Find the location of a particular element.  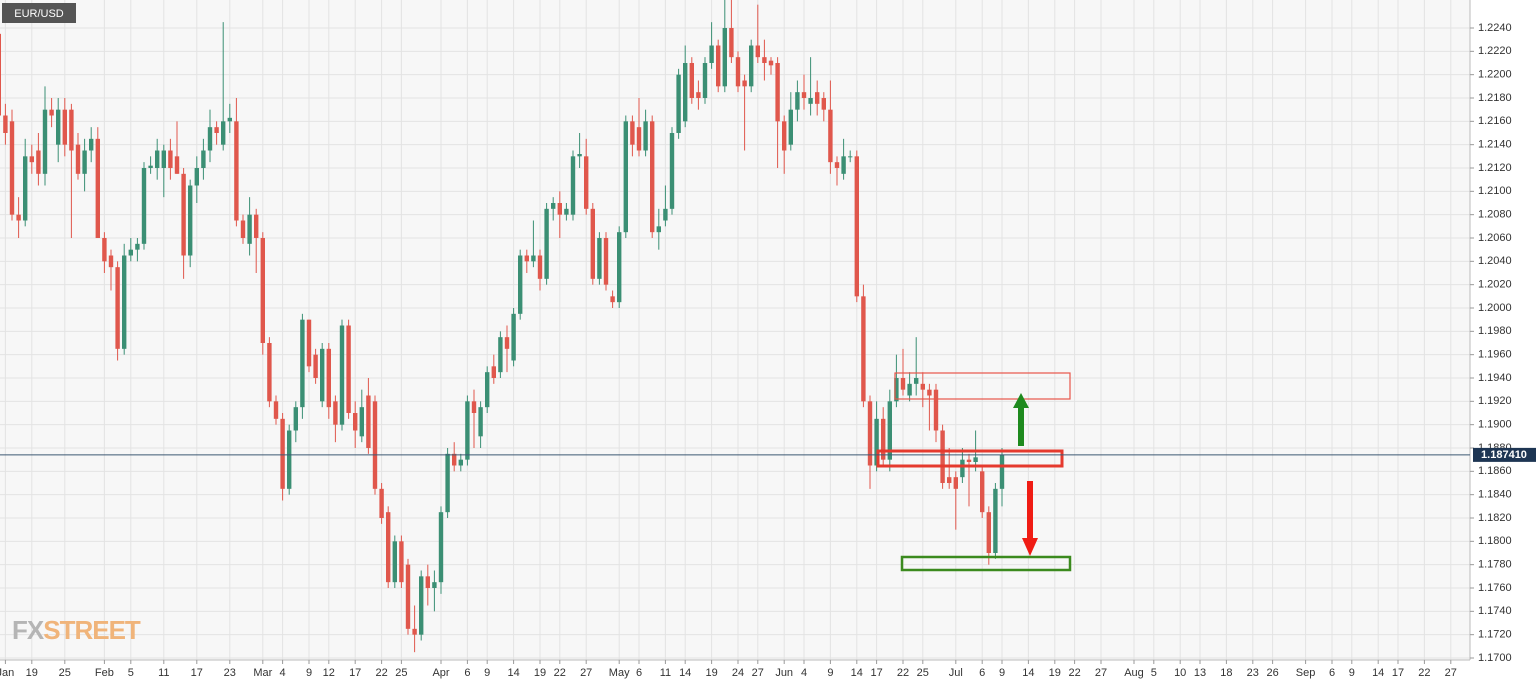

x-tick-label: 25 is located at coordinates (401, 673).